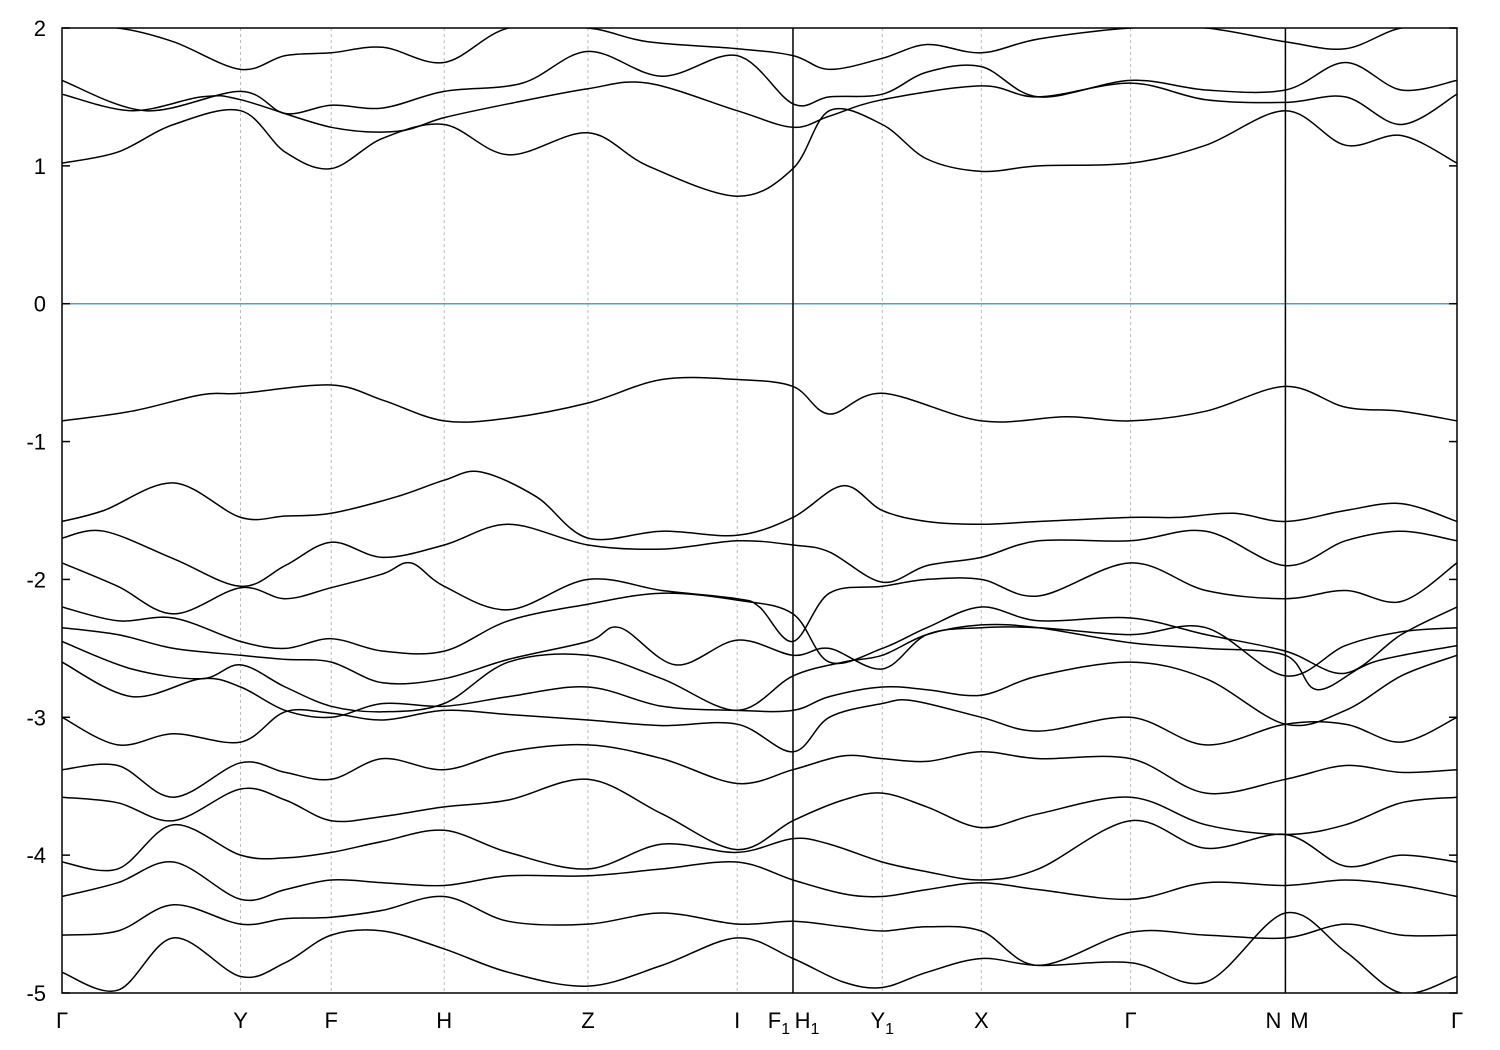  I want to click on y-tick-label: -1, so click(36, 442).